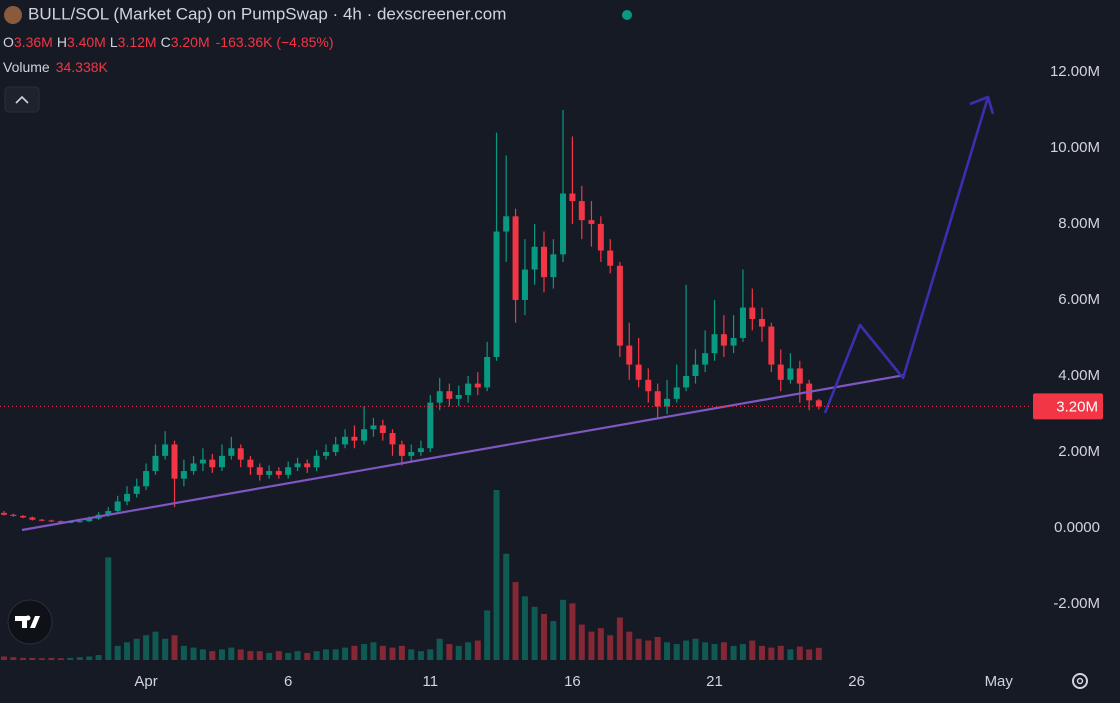 This screenshot has width=1120, height=703. I want to click on x-tick-label: 6, so click(288, 681).